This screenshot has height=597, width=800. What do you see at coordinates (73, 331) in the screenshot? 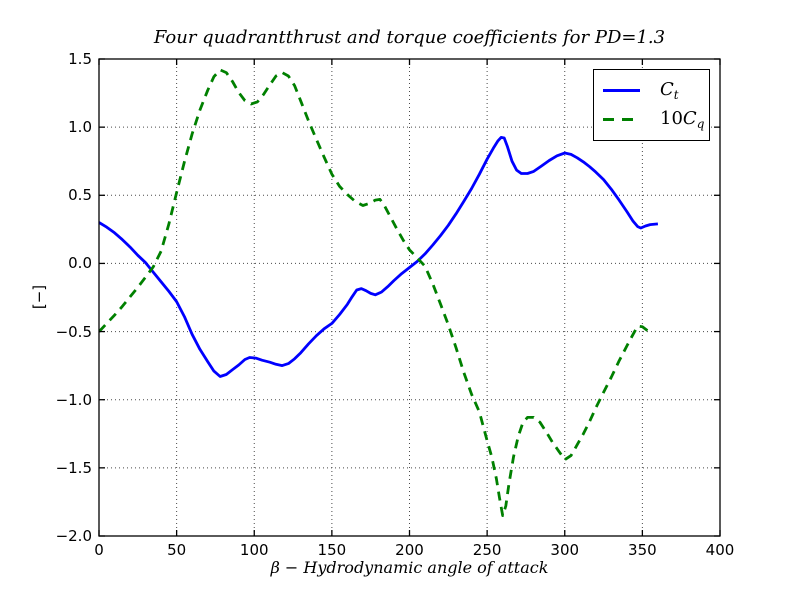
I see `y-tick-label: −0.5` at bounding box center [73, 331].